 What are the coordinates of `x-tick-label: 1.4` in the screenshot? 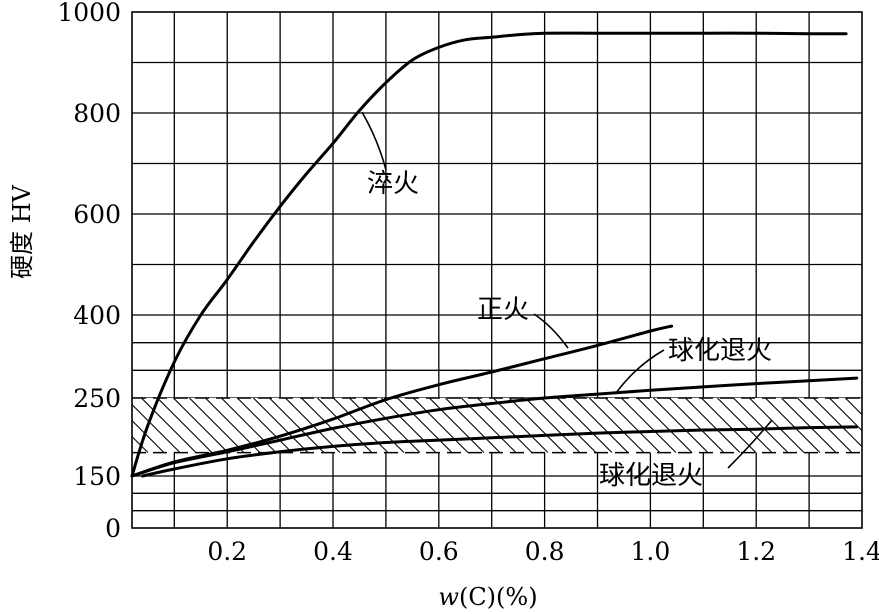 It's located at (860, 551).